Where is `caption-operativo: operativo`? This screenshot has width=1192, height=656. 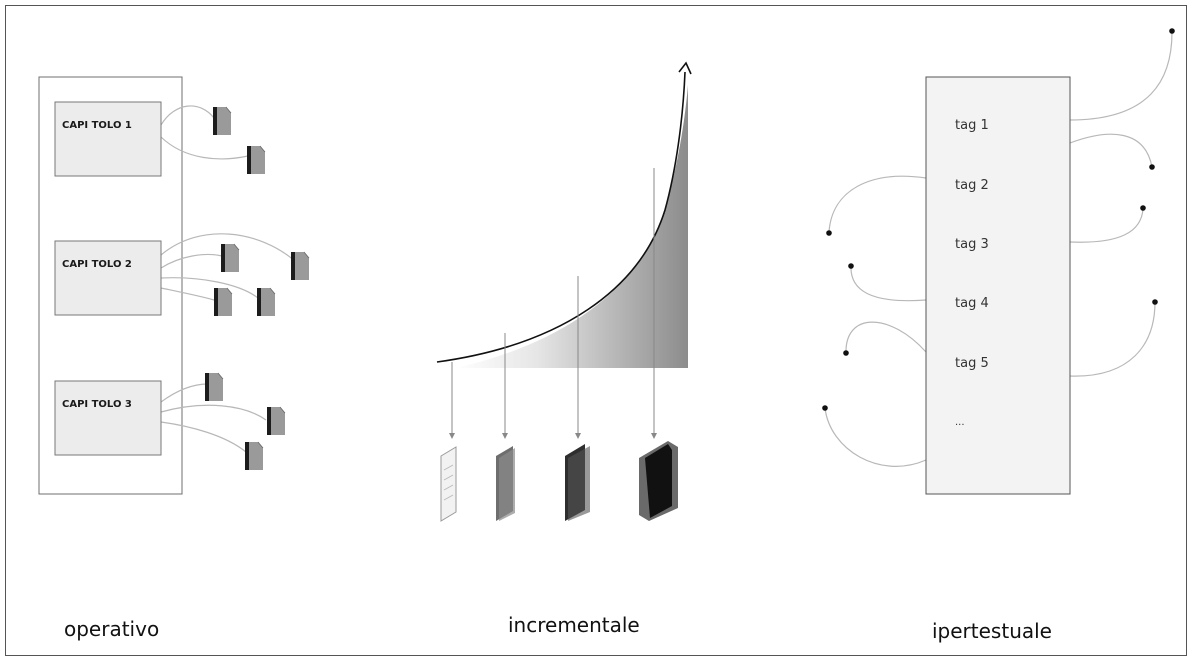
caption-operativo: operativo is located at coordinates (111, 629).